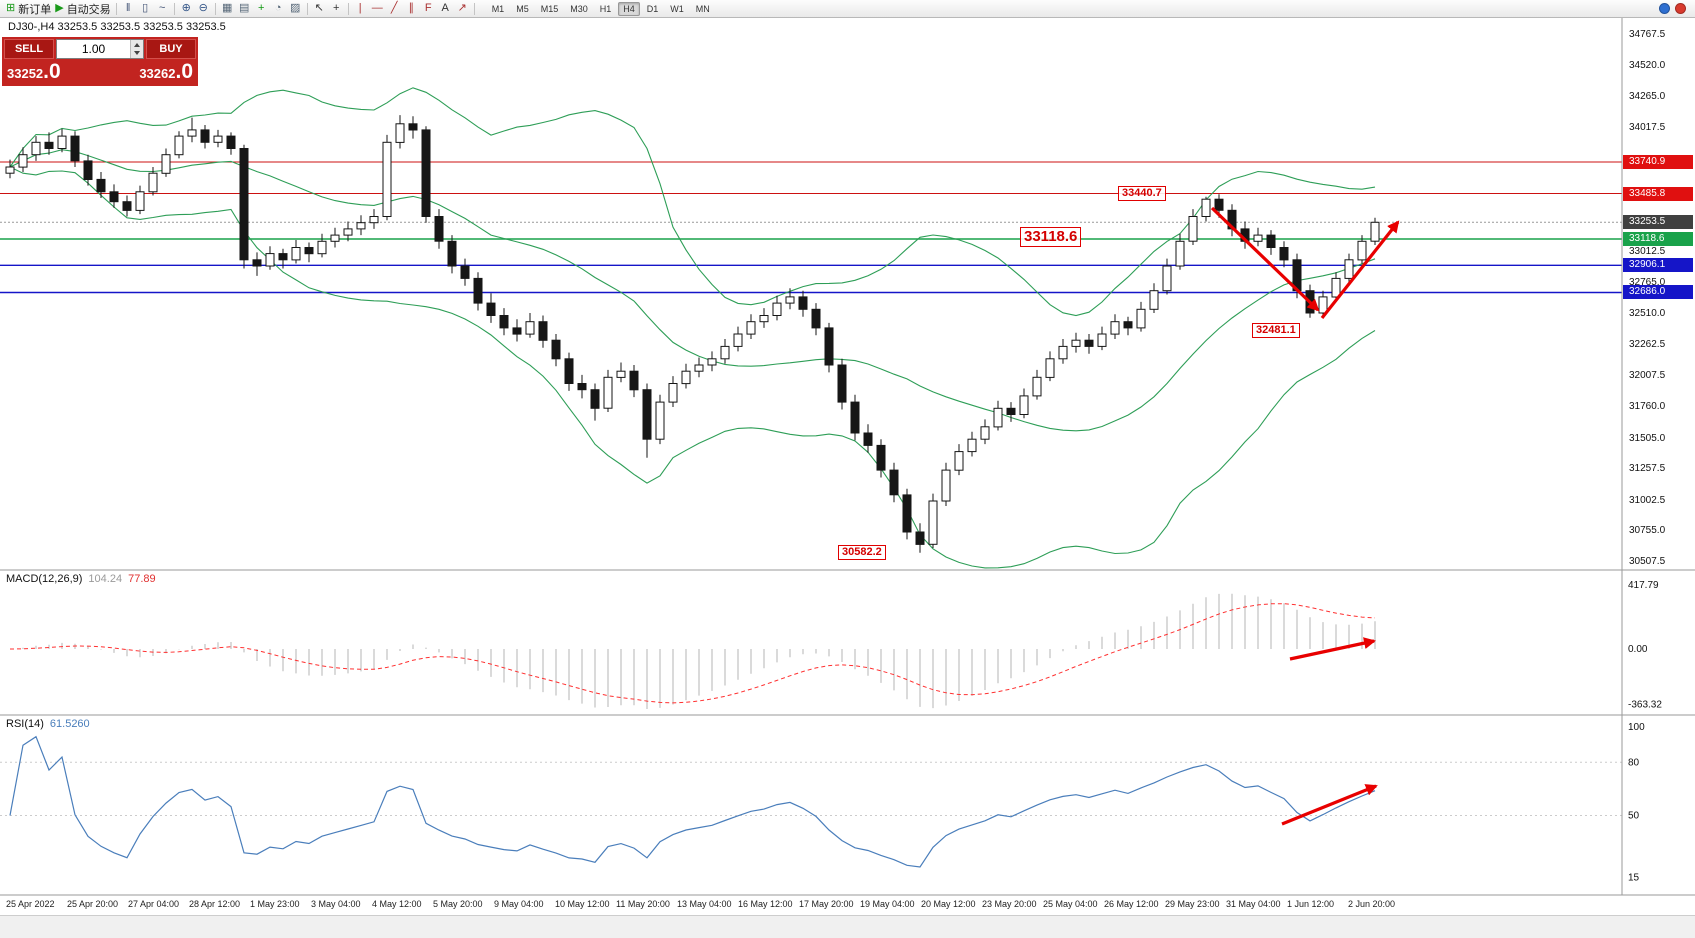  I want to click on volume-input, so click(93, 49).